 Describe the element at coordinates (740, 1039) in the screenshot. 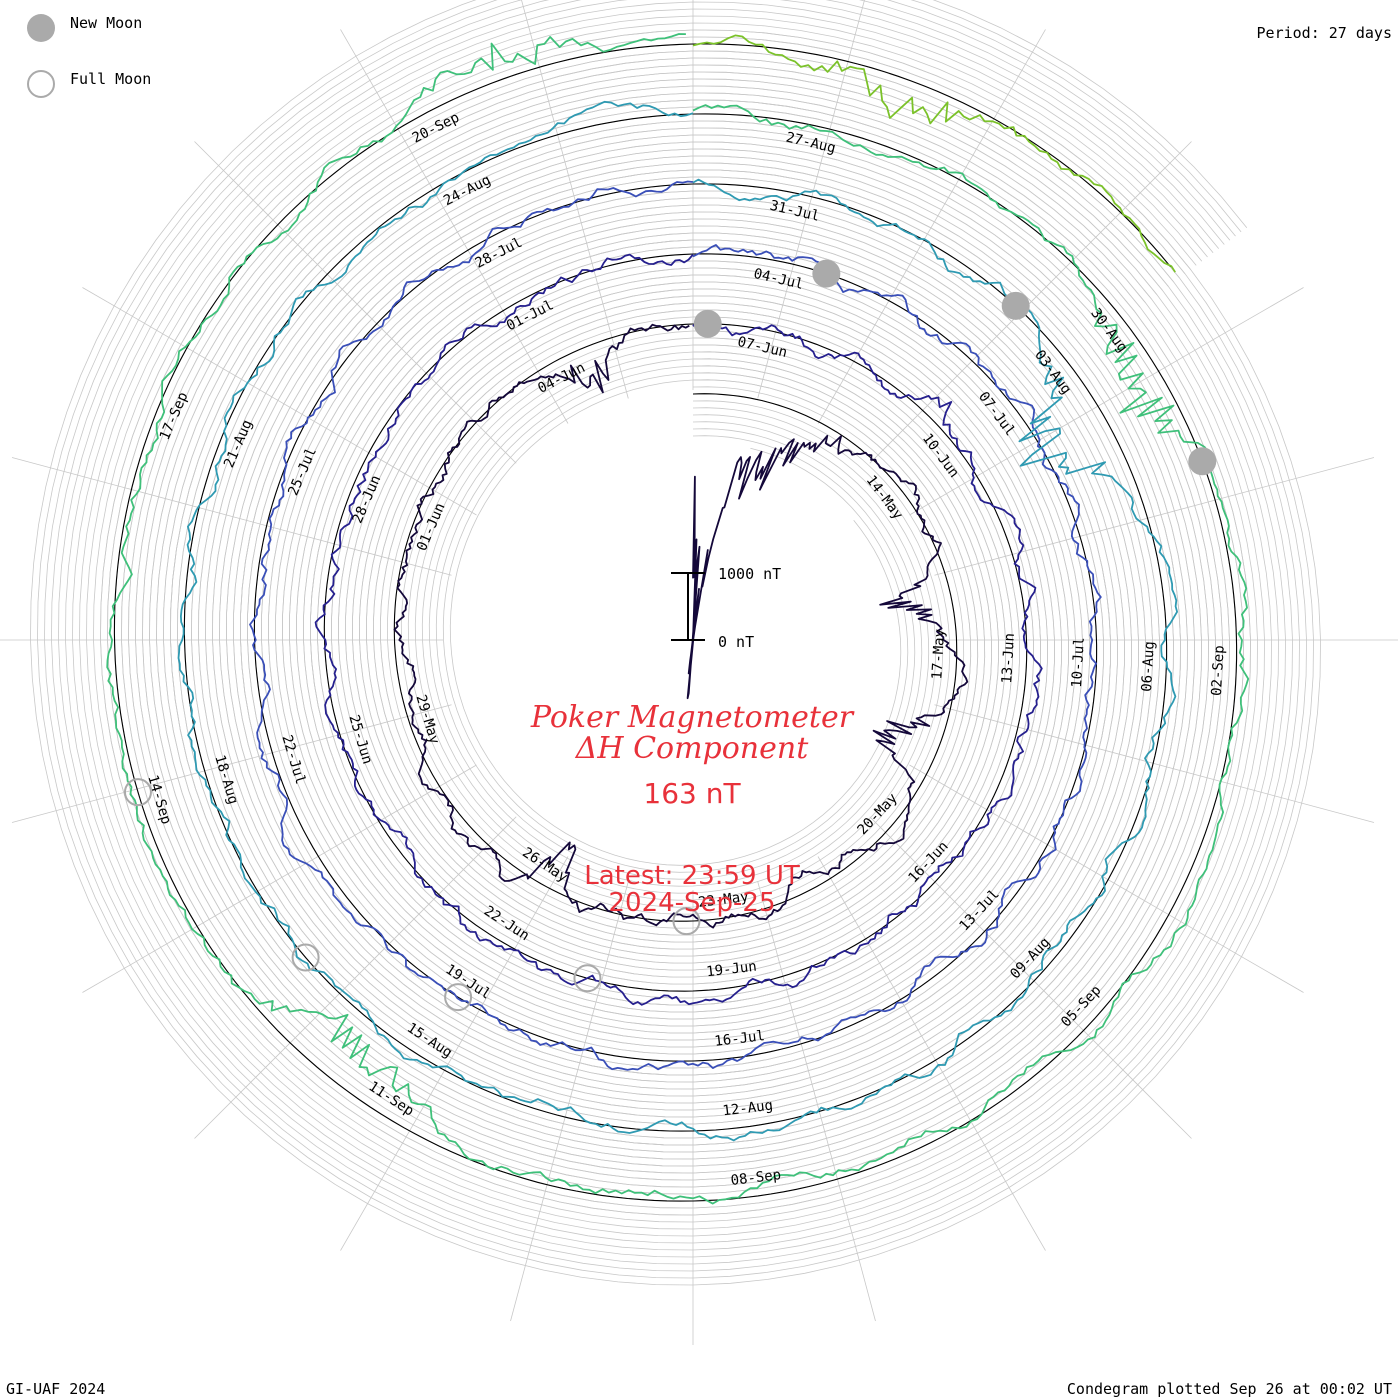

I see `date-label-22: 16-Jul` at that location.